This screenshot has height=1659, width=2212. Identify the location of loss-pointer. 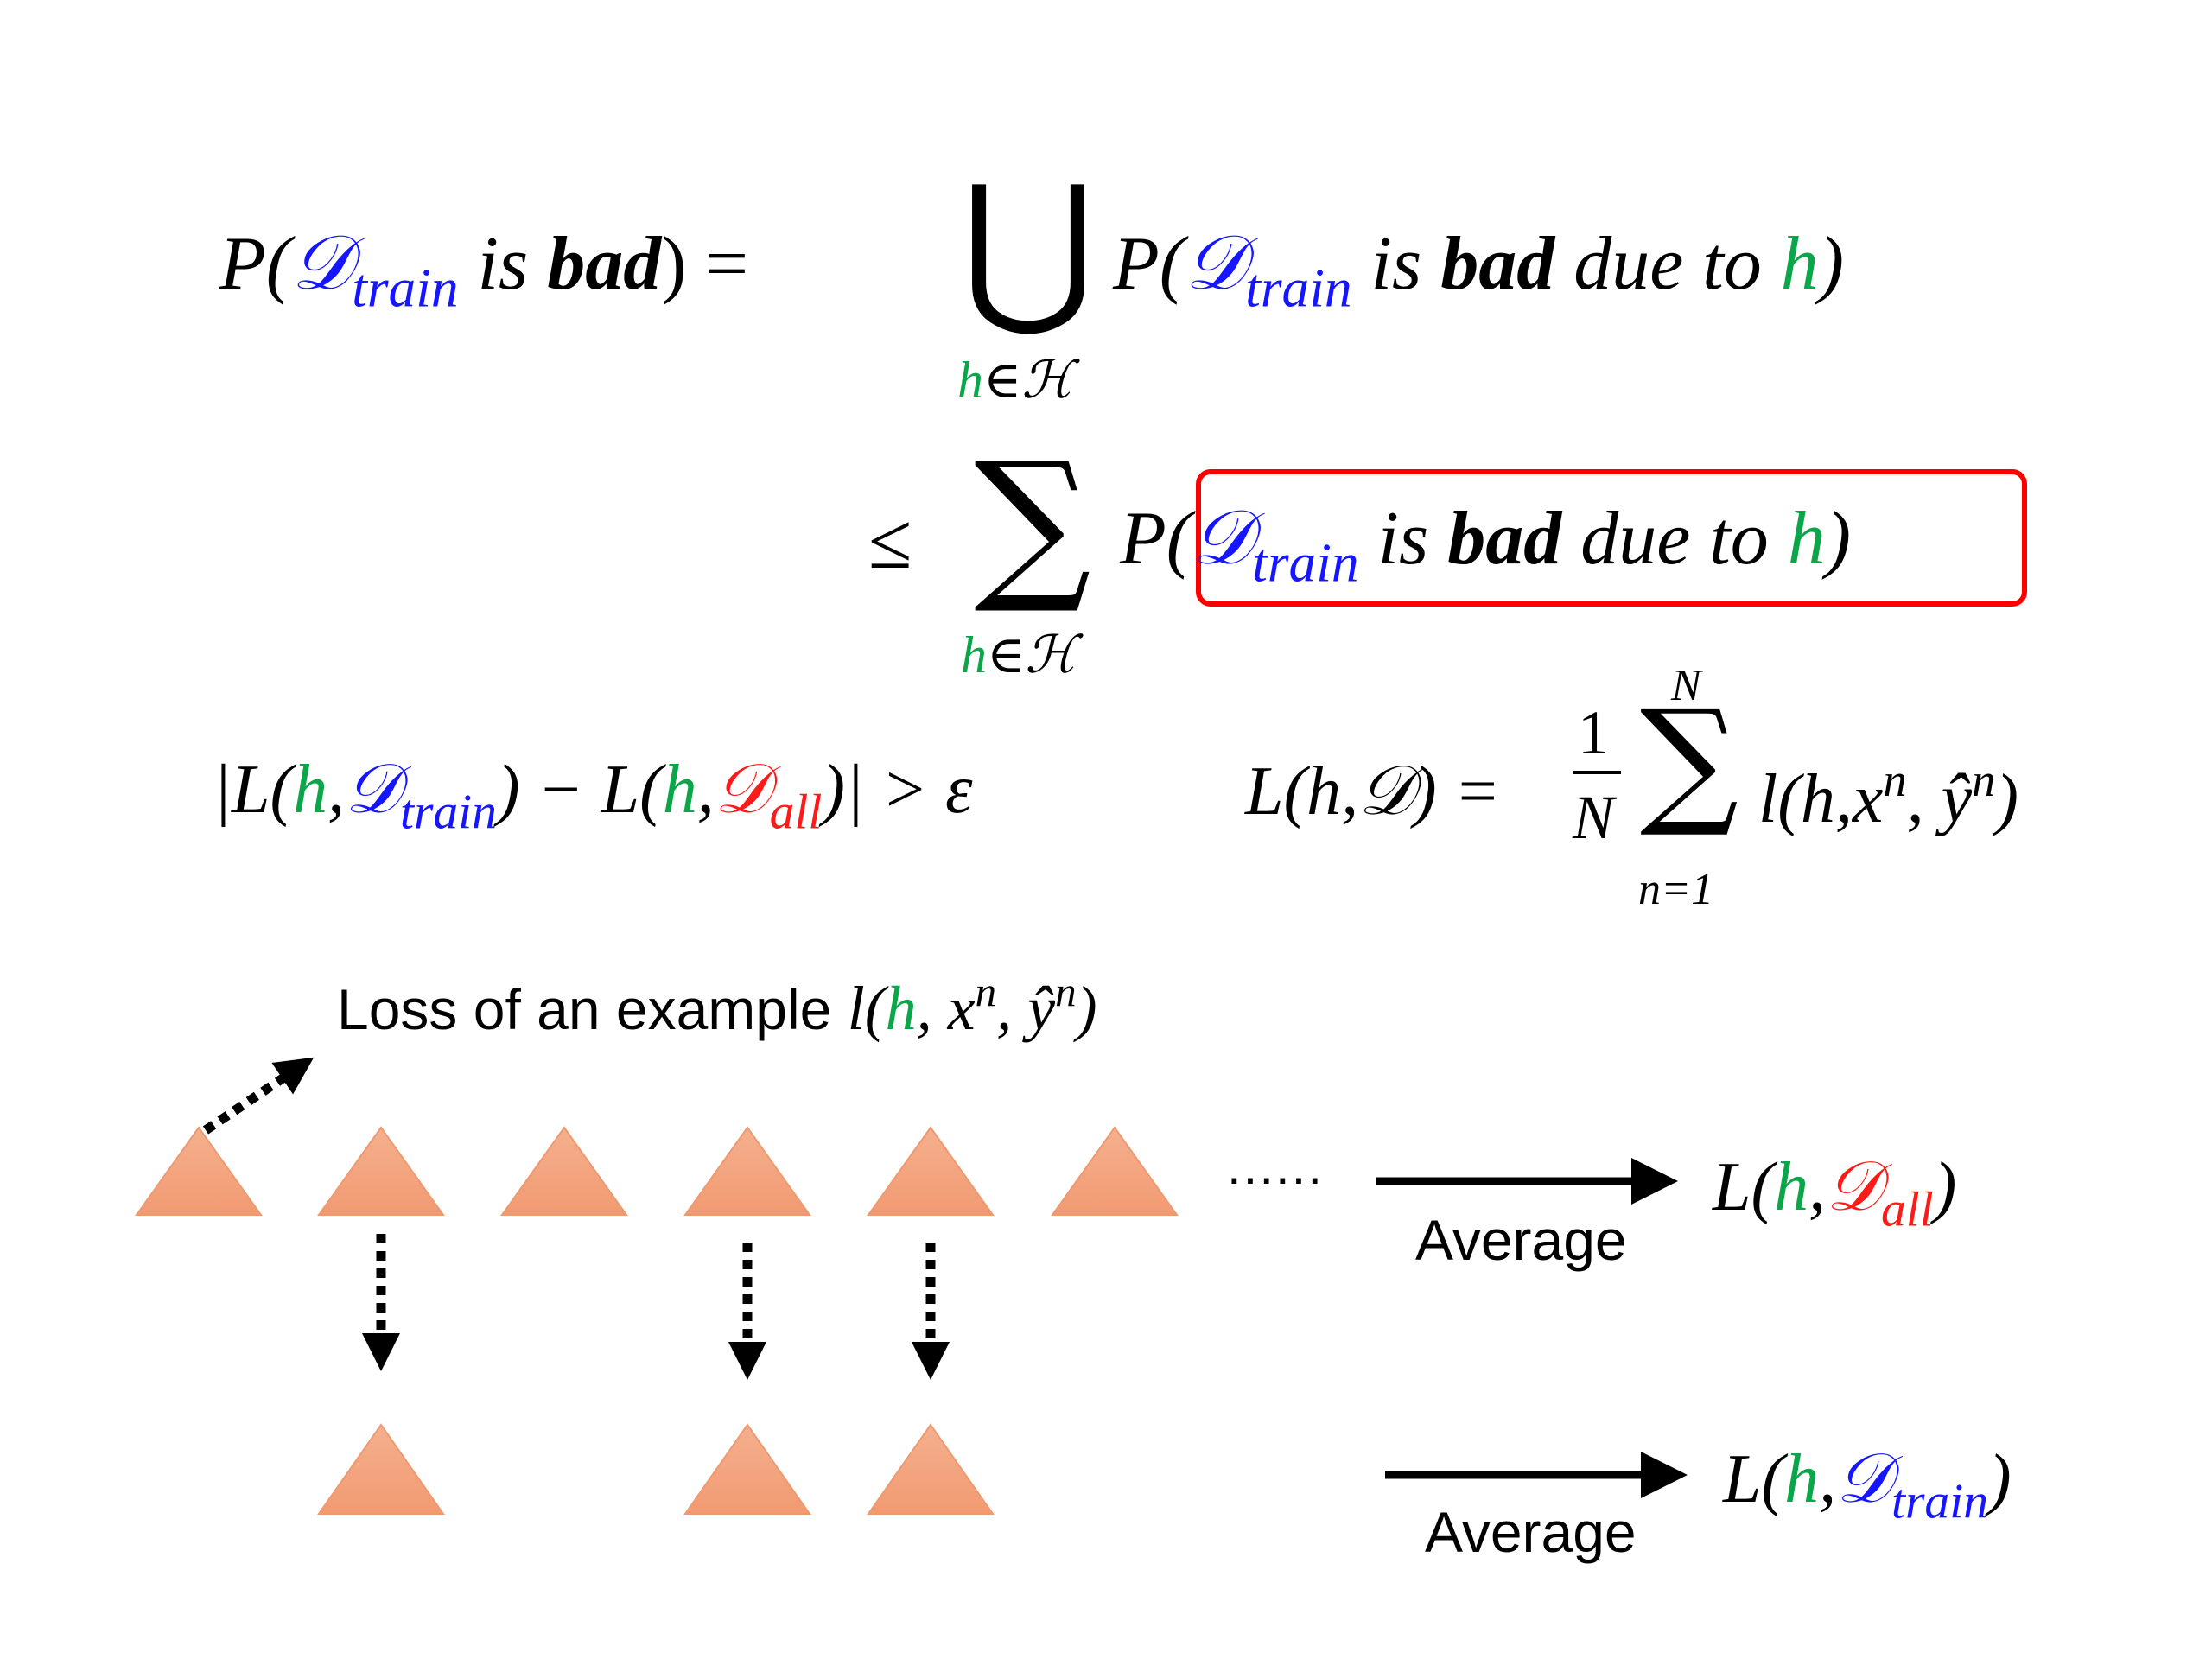
(258, 1096).